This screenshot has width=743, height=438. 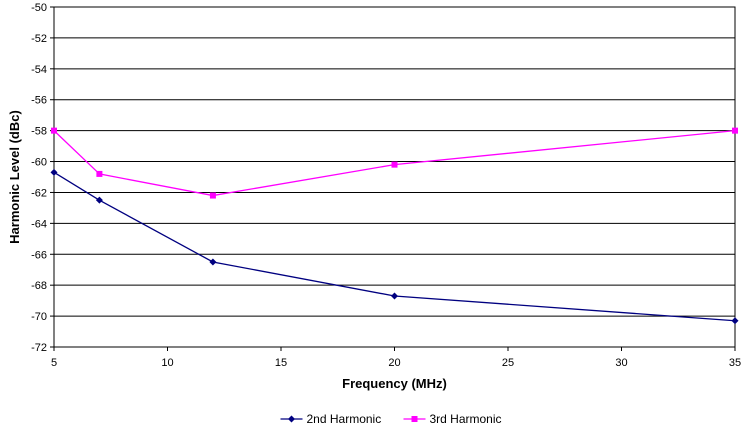 What do you see at coordinates (394, 383) in the screenshot?
I see `x-axis-title: Frequency (MHz)` at bounding box center [394, 383].